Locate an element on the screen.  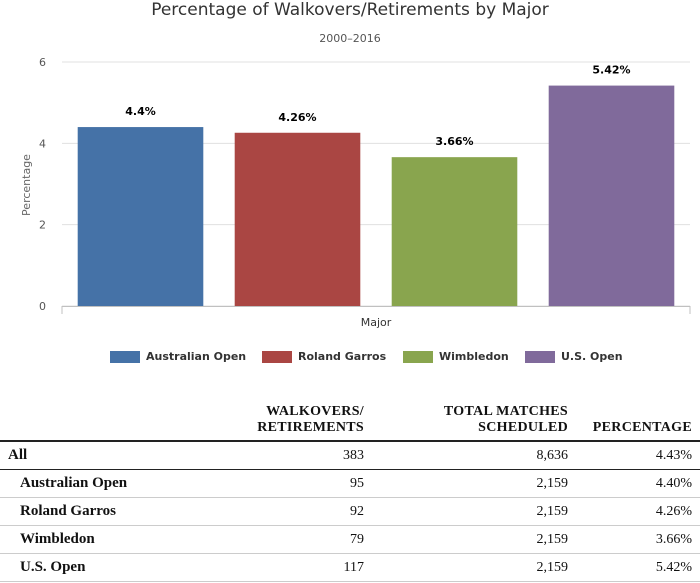
row-name: U.S. Open is located at coordinates (108, 567).